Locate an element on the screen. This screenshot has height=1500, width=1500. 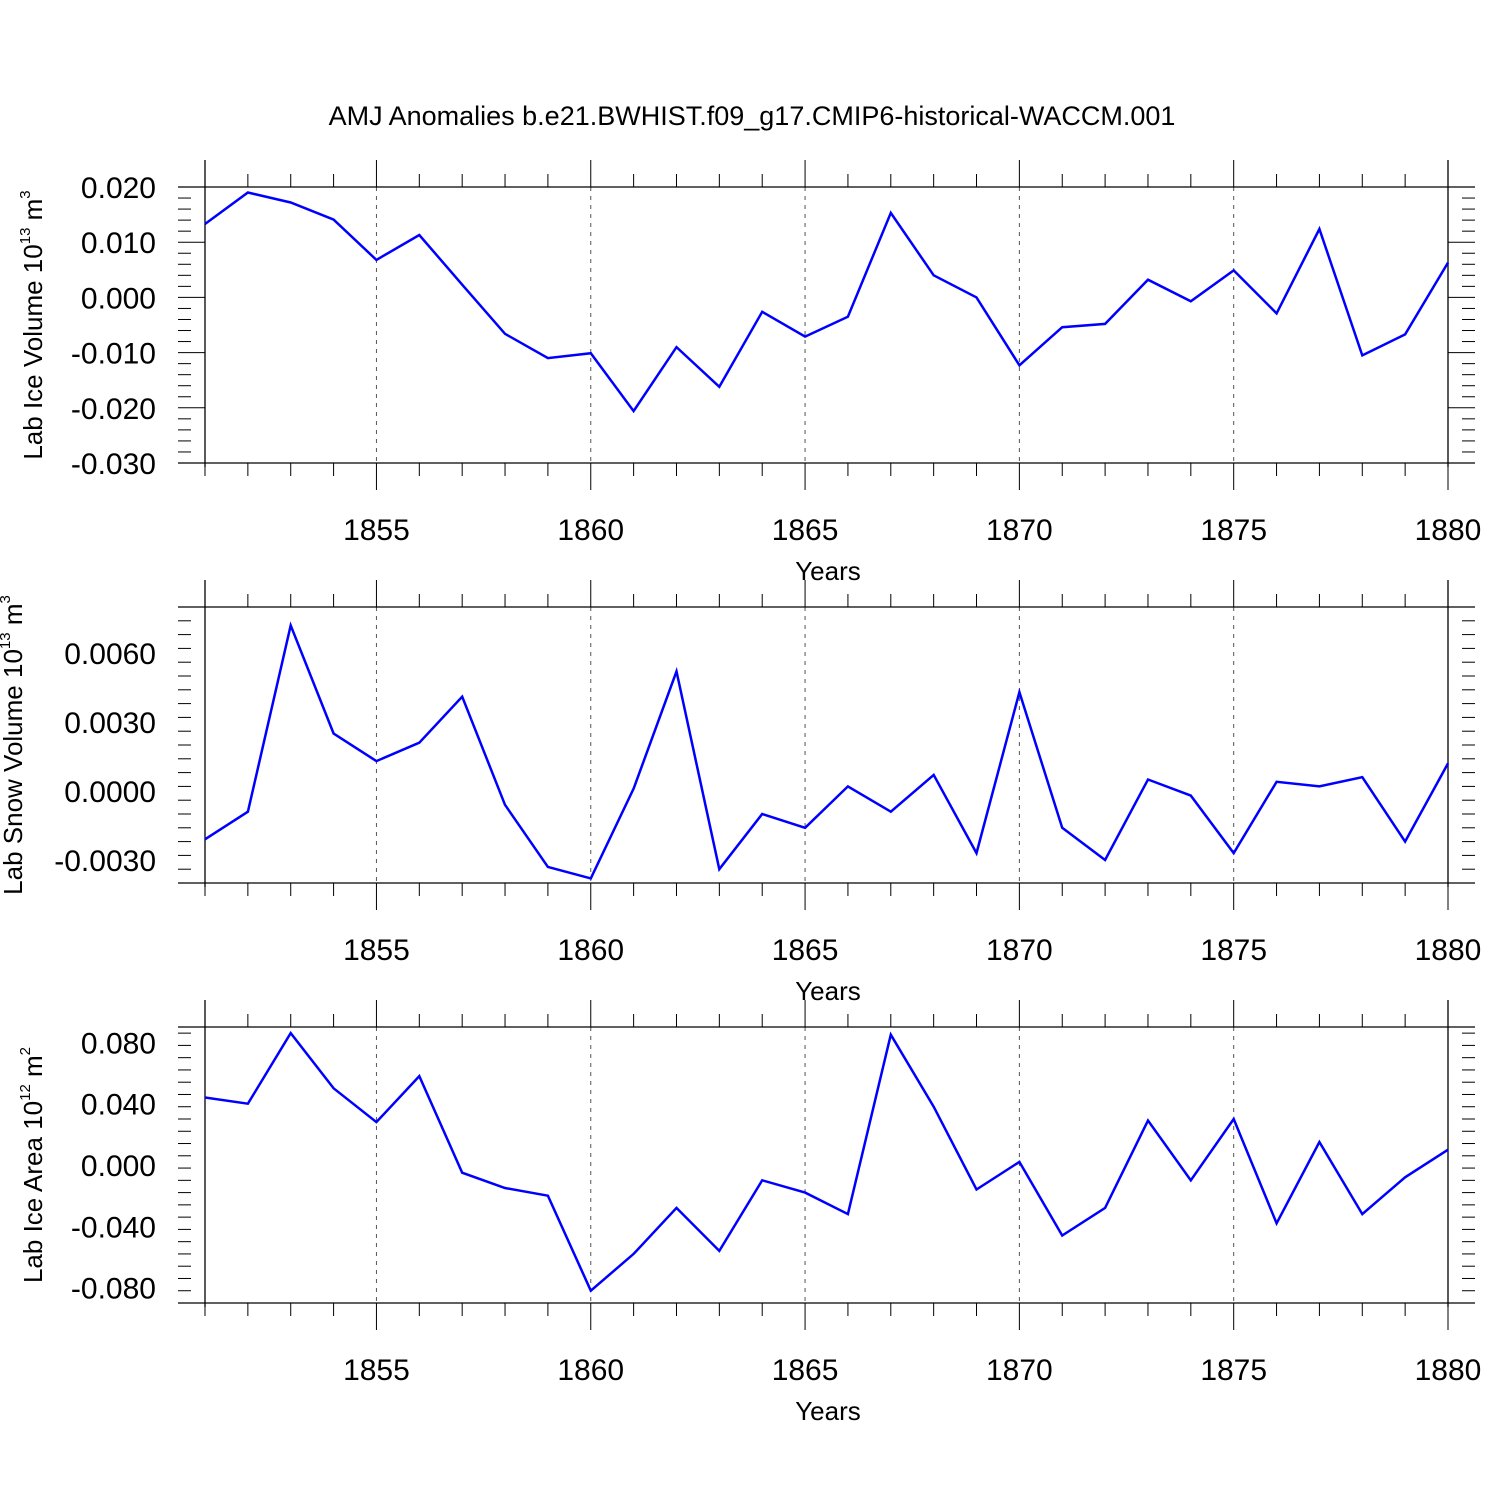
y-axis-title: Lab Ice Area 1012 m2 is located at coordinates (32, 1165).